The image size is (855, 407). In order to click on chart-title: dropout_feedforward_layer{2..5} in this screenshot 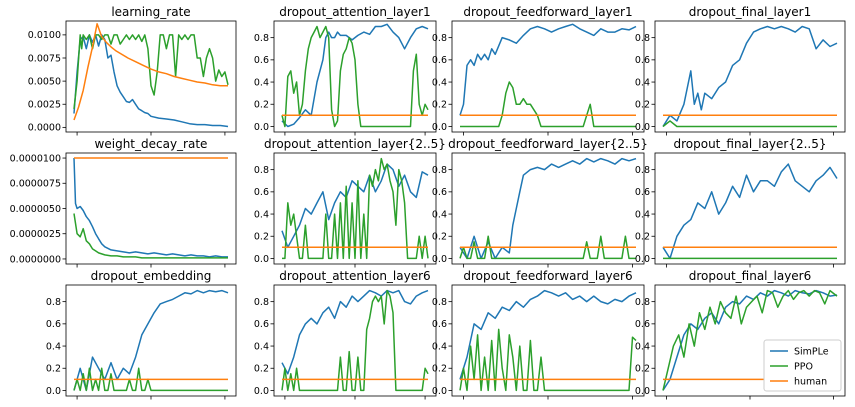, I will do `click(548, 144)`.